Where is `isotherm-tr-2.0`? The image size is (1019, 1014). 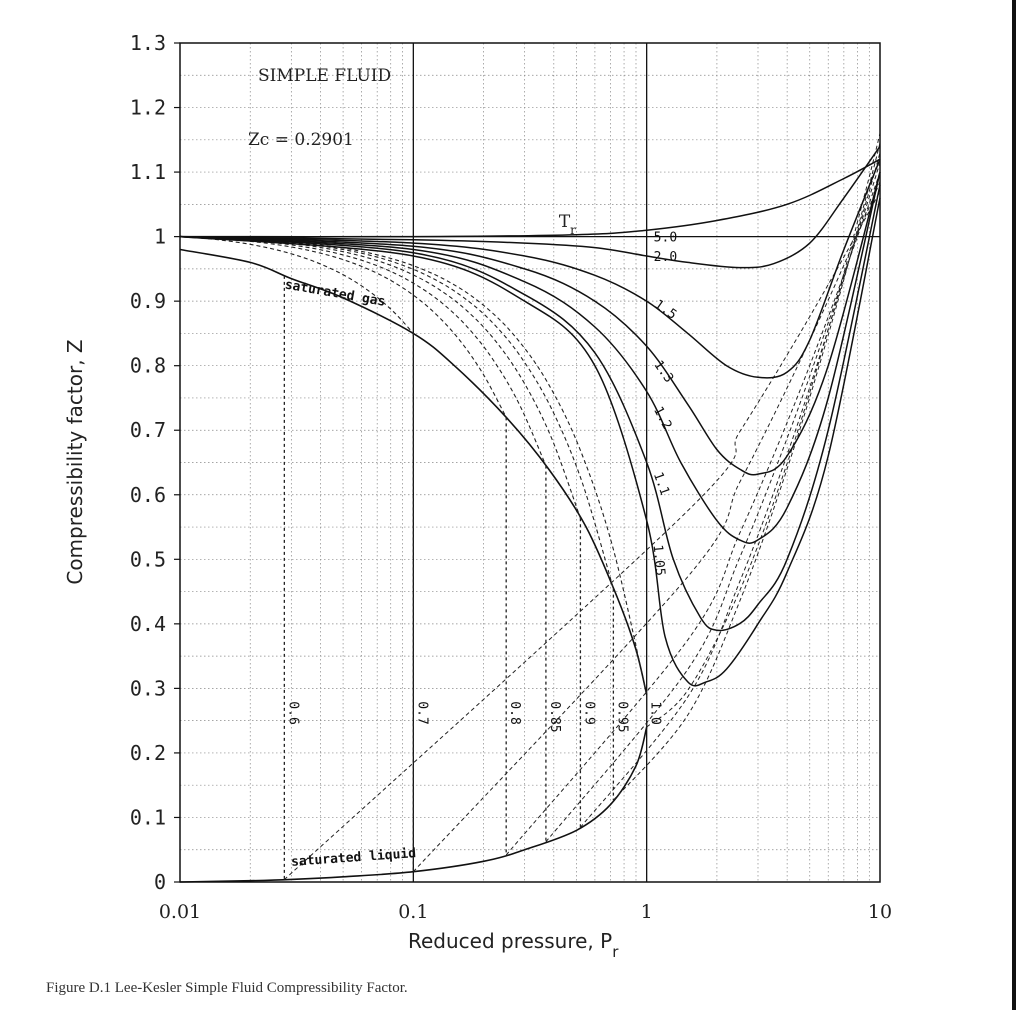
isotherm-tr-2.0 is located at coordinates (530, 207).